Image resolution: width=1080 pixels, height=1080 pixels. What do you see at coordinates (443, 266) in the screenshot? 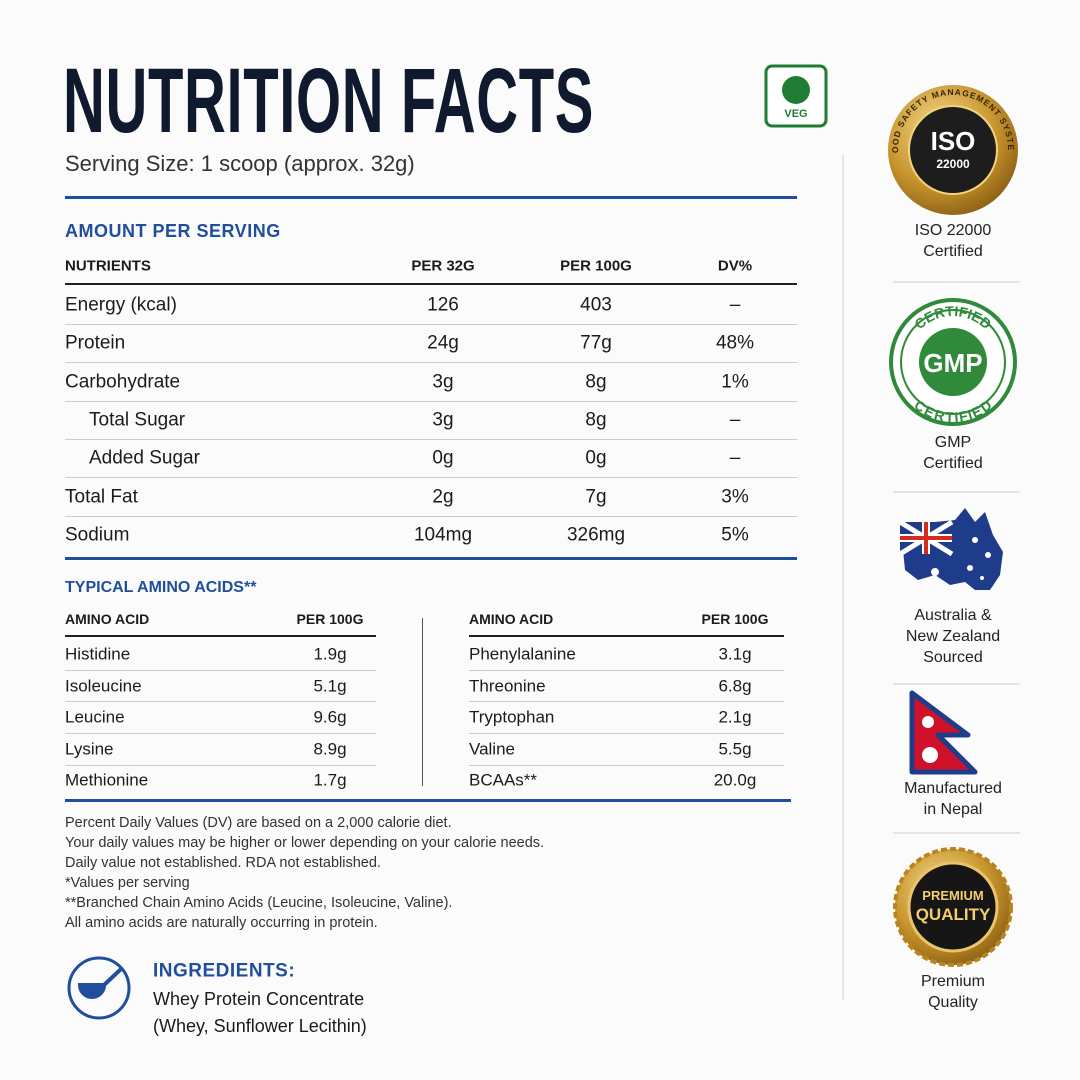
I see `column-header: PER 32G` at bounding box center [443, 266].